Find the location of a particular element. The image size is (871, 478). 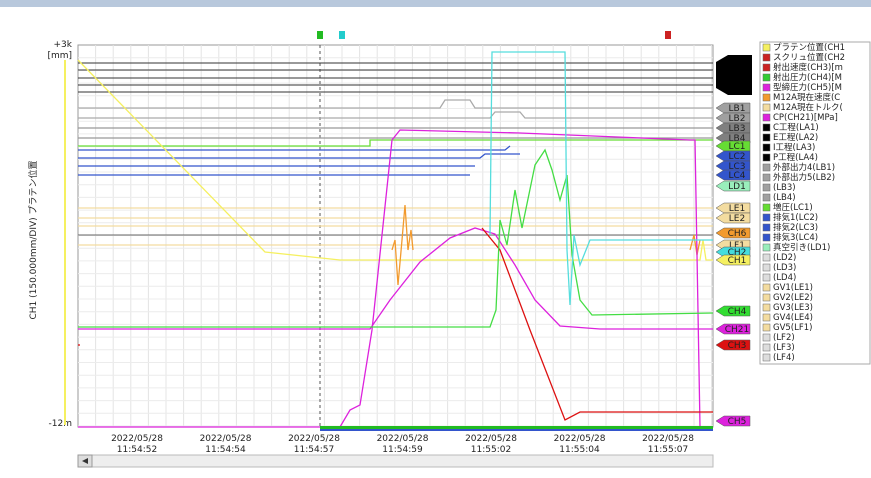

scrollbar is located at coordinates (395, 461).